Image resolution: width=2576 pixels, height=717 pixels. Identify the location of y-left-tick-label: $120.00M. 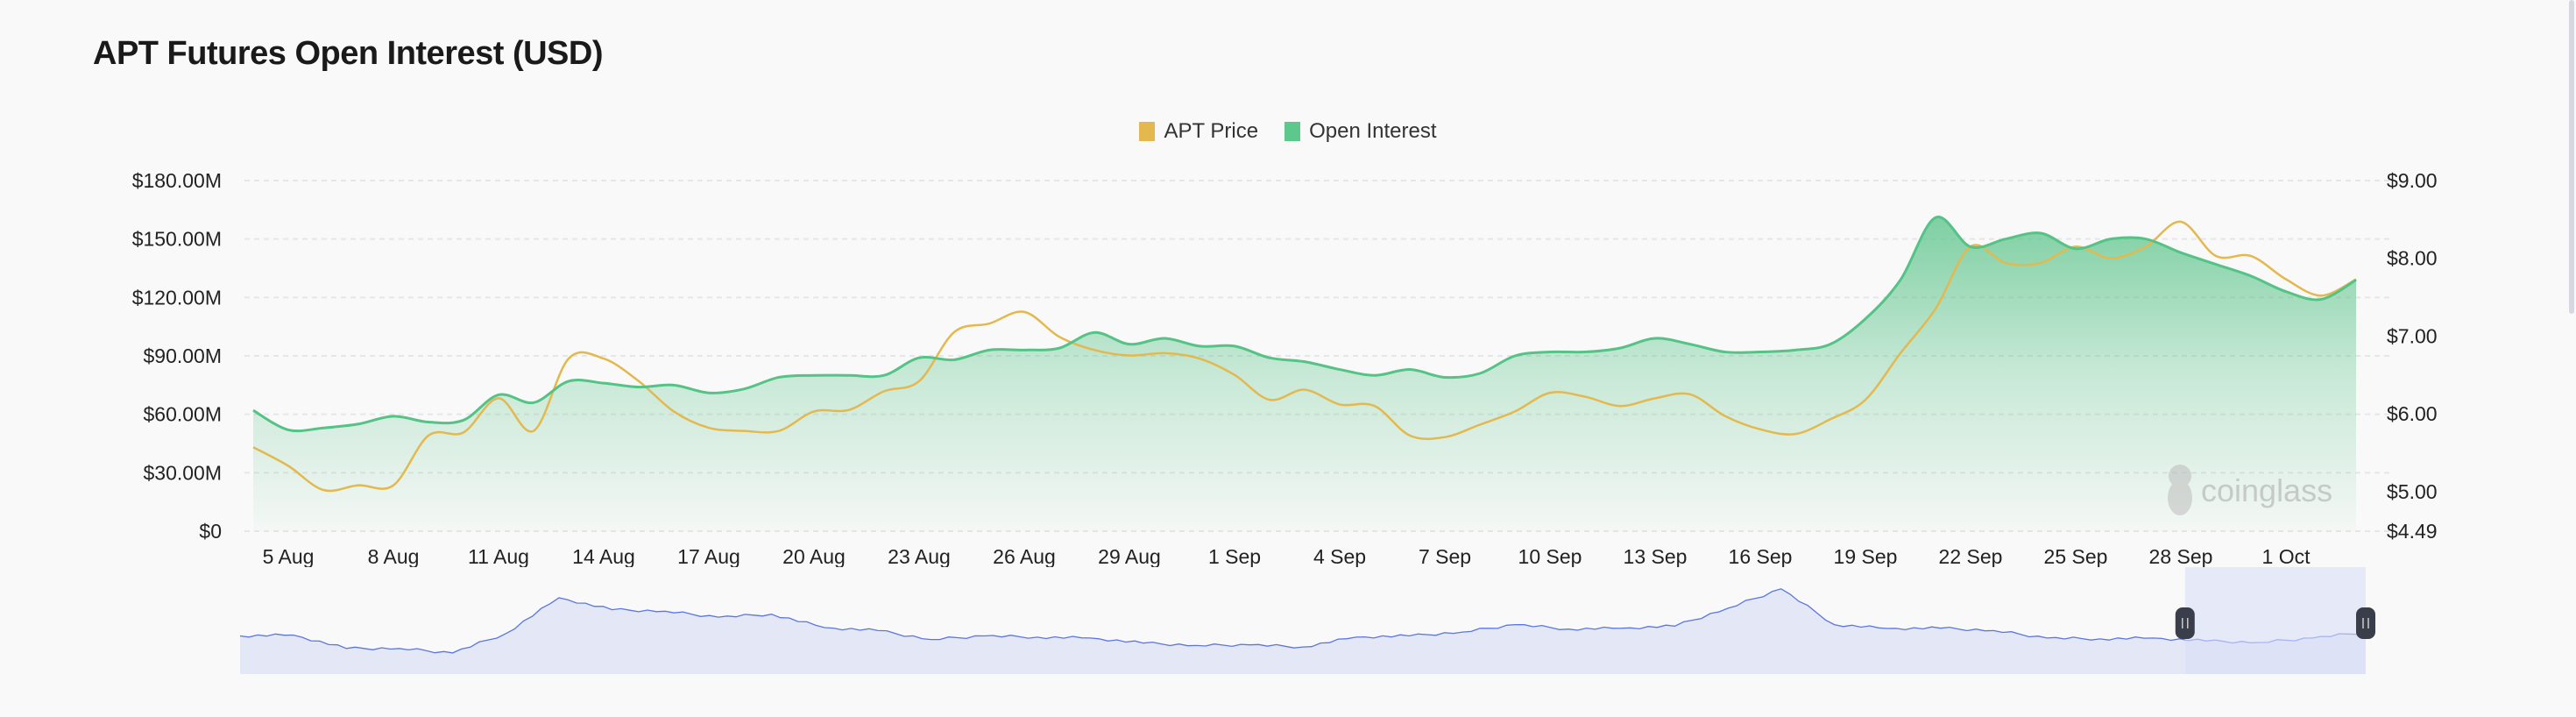
(177, 297).